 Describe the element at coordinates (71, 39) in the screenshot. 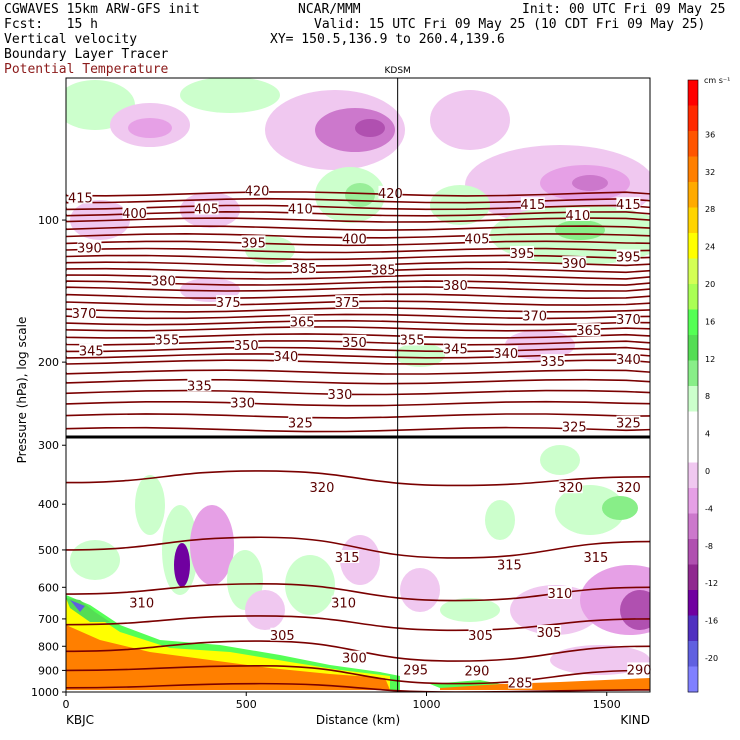

I see `field-vertical-velocity: Vertical velocity` at that location.